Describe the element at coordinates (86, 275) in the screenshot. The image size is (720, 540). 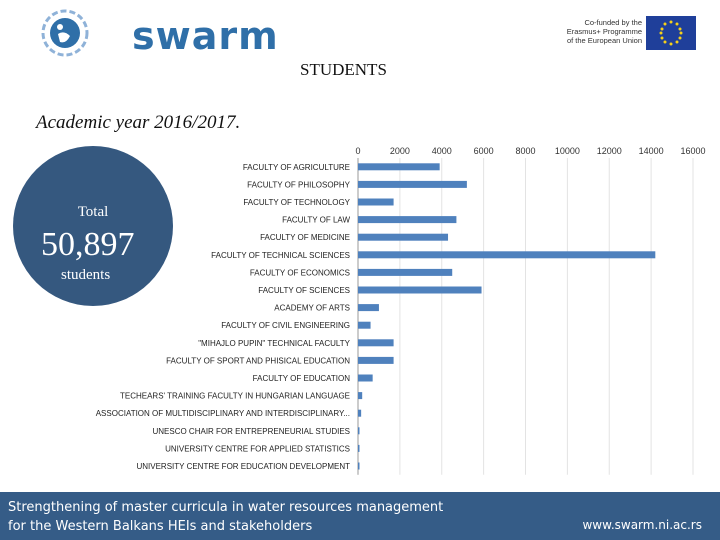
I see `total-unit: students` at that location.